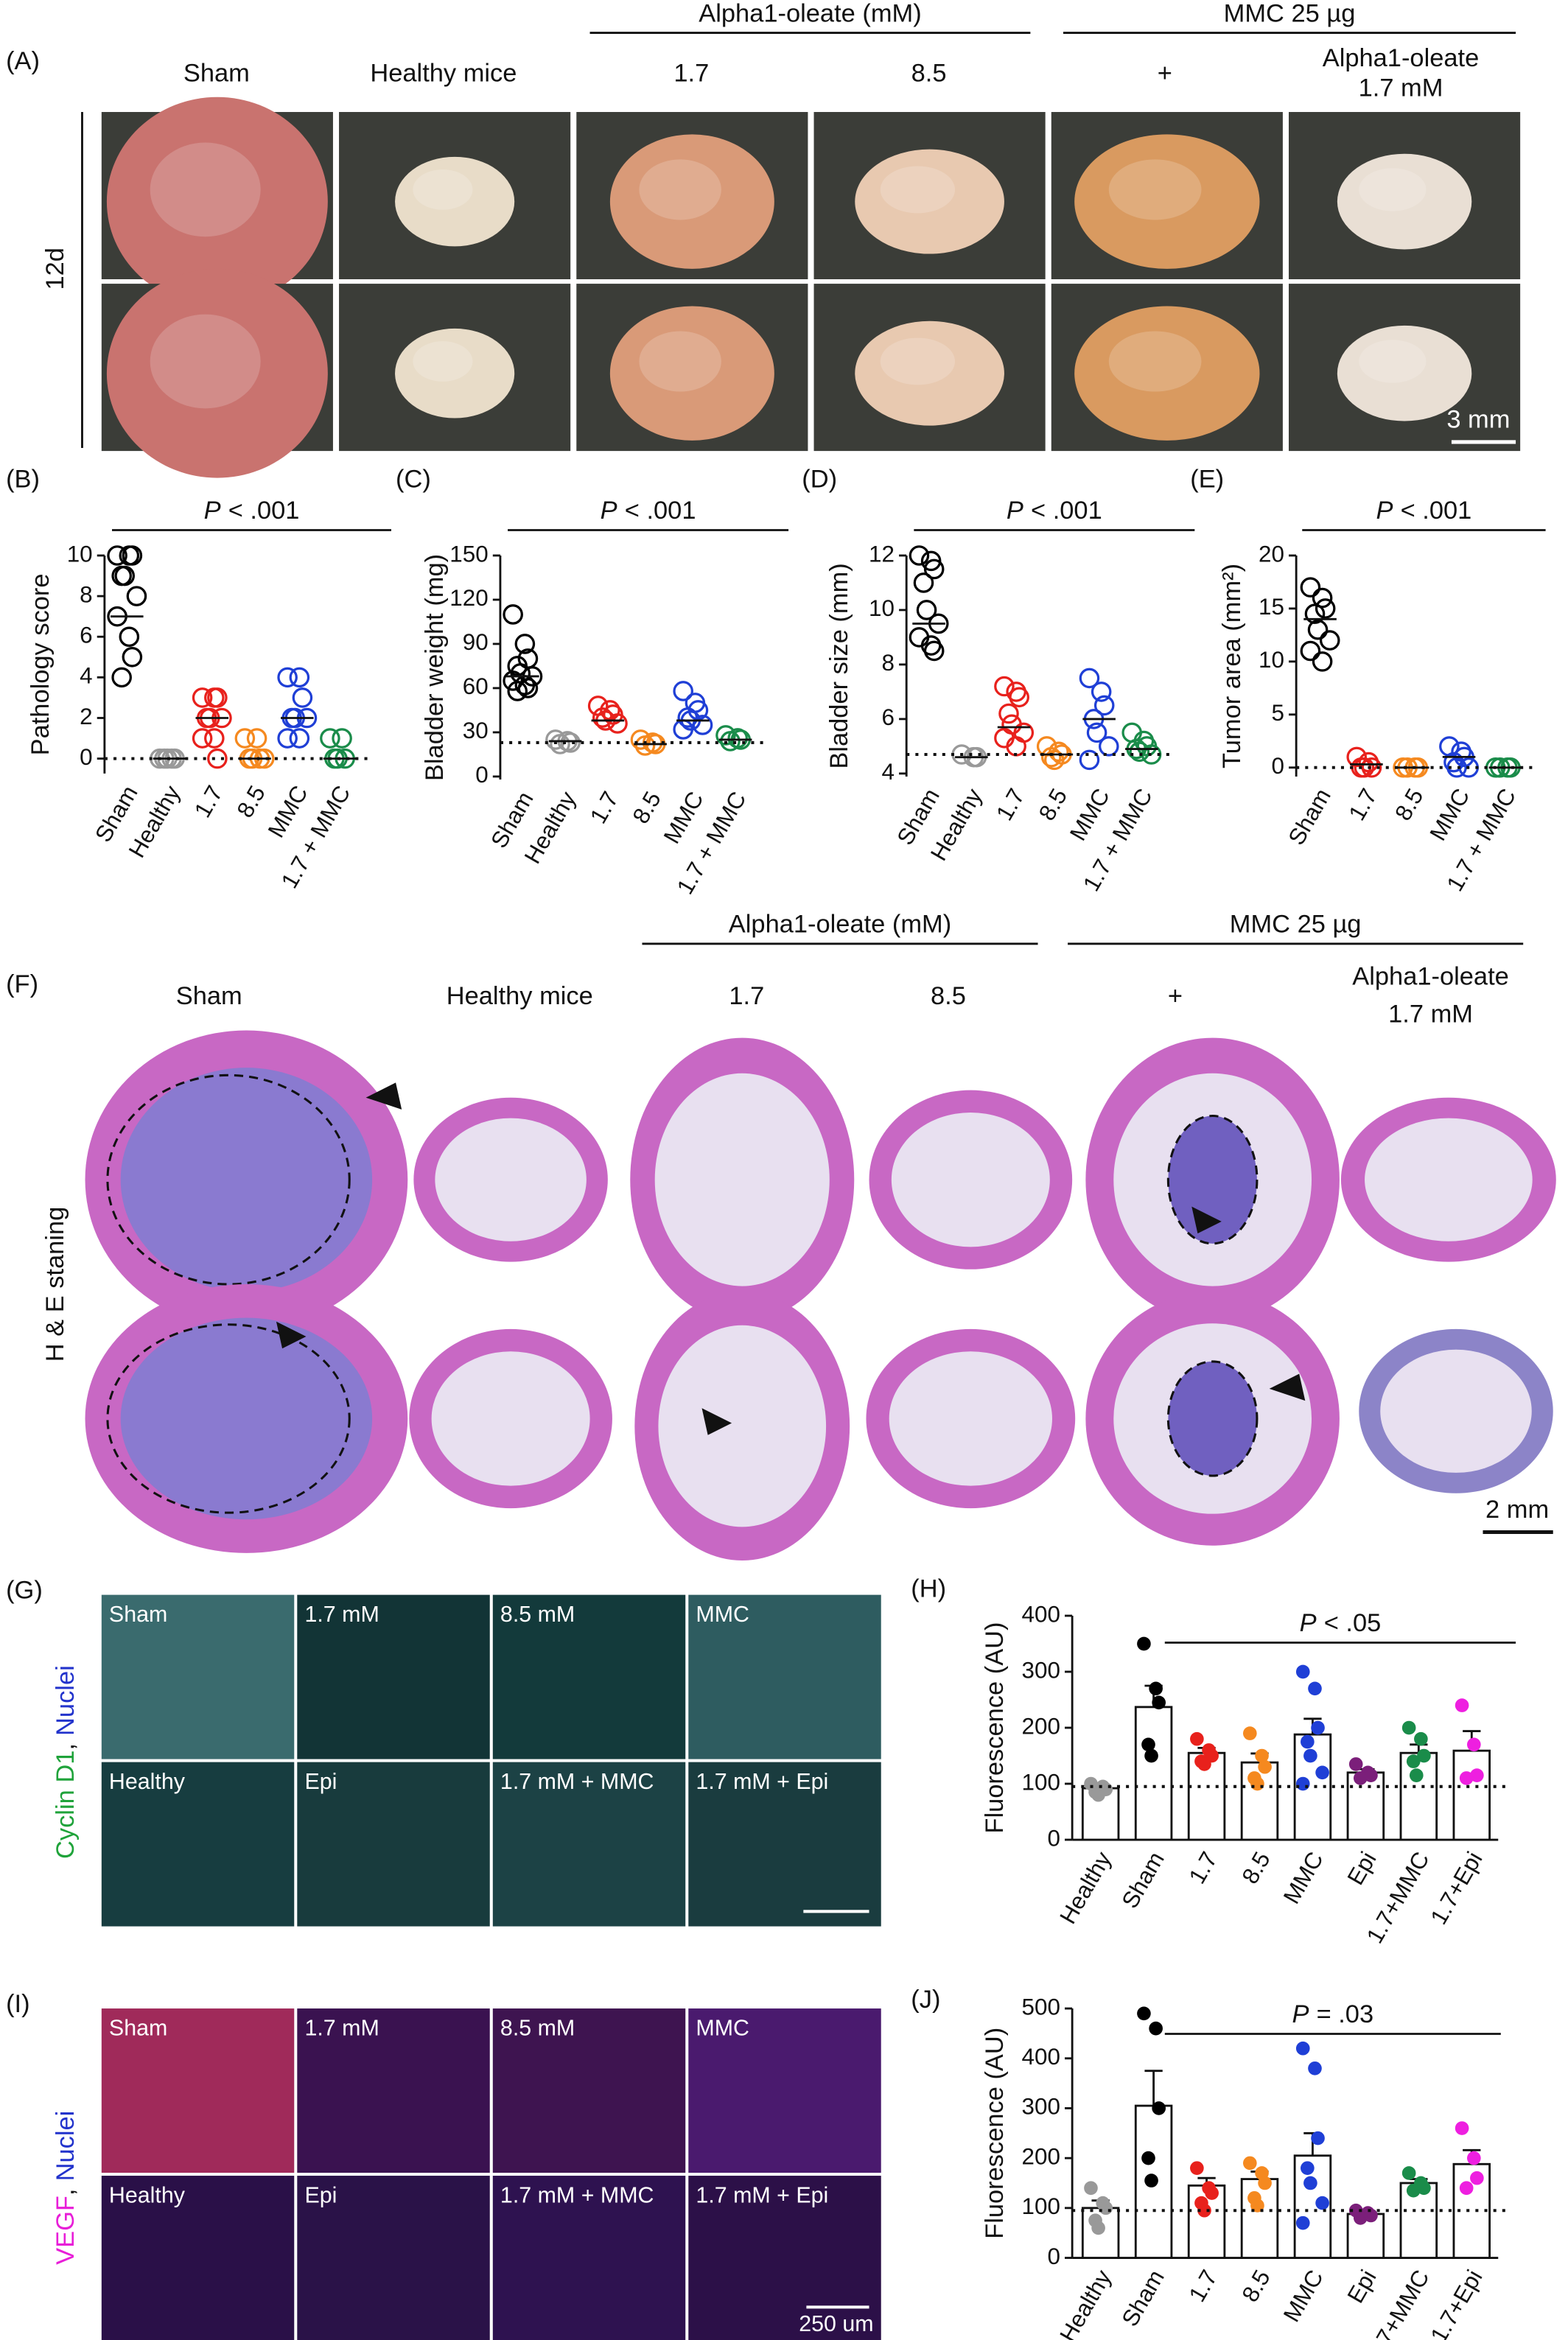 The image size is (1568, 2340). I want to click on y-axis-label: Bladder size (mm), so click(839, 665).